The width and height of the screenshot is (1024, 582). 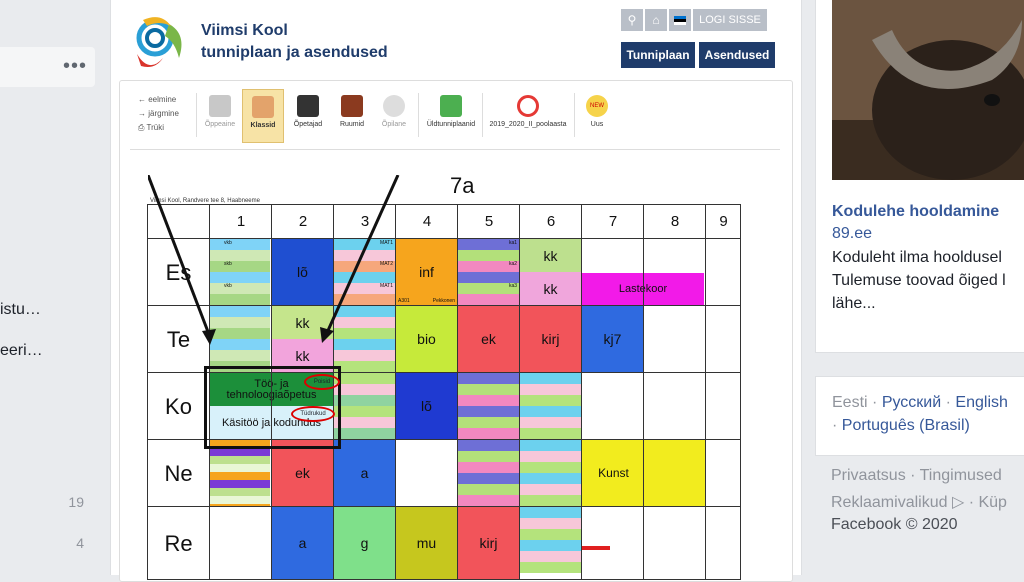 What do you see at coordinates (54, 287) in the screenshot?
I see `left-sidebar: ••• istu… eeri… 19 4` at bounding box center [54, 287].